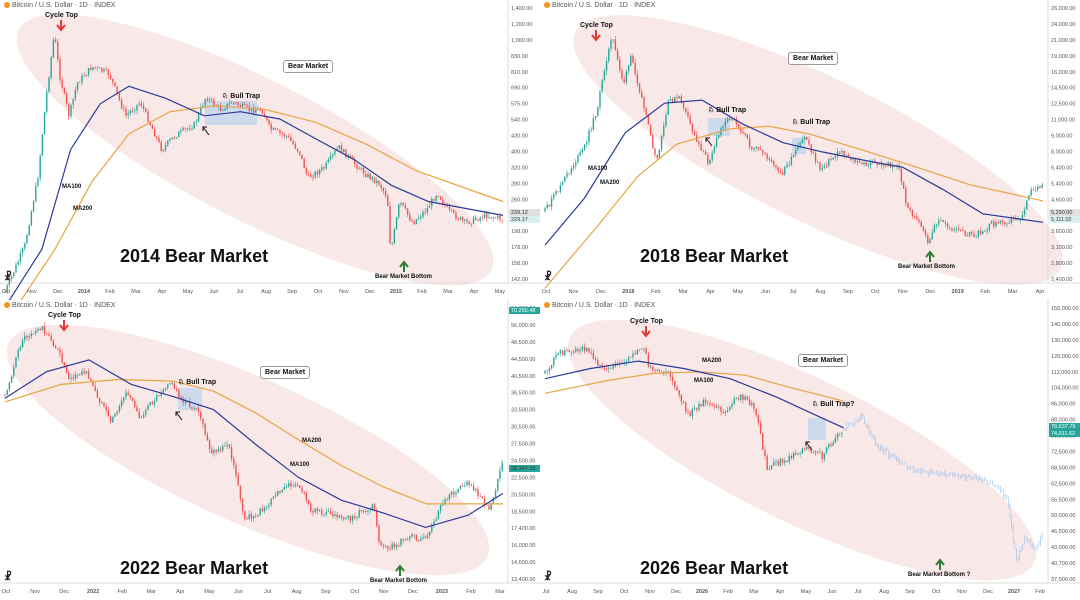  I want to click on ma100-label: MA100, so click(704, 381).